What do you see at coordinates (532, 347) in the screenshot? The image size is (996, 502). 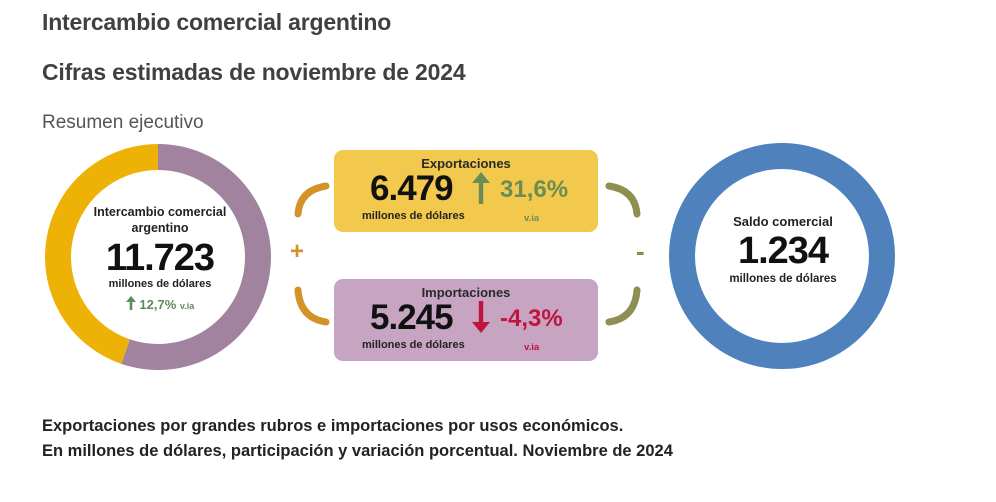 I see `imports-variation-suffix: v.ia` at bounding box center [532, 347].